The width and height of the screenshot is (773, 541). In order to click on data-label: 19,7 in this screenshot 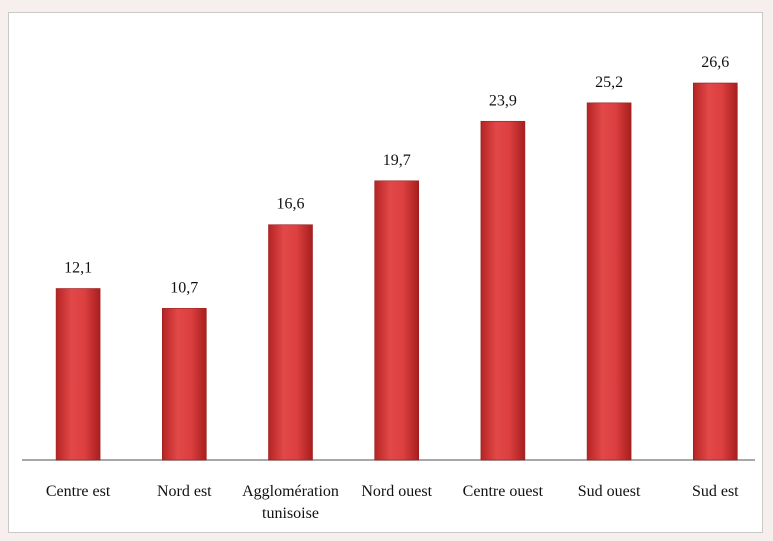, I will do `click(397, 160)`.